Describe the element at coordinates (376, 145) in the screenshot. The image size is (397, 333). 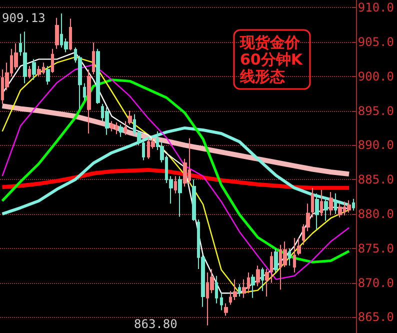
I see `y-tick-label: 890.0` at that location.